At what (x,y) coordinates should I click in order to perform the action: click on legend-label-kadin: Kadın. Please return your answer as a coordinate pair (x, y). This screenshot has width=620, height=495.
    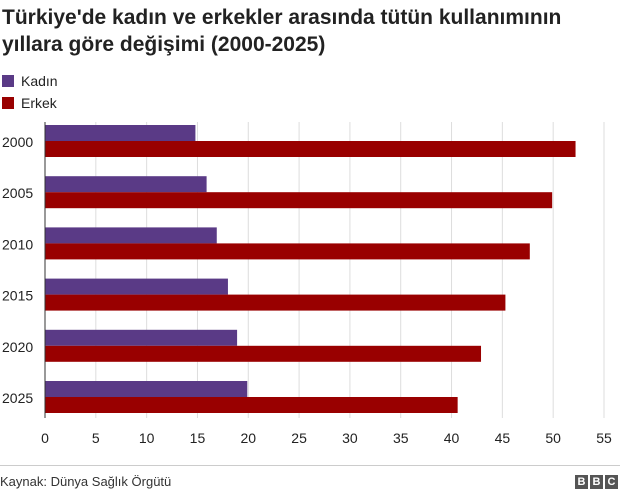
    Looking at the image, I should click on (39, 81).